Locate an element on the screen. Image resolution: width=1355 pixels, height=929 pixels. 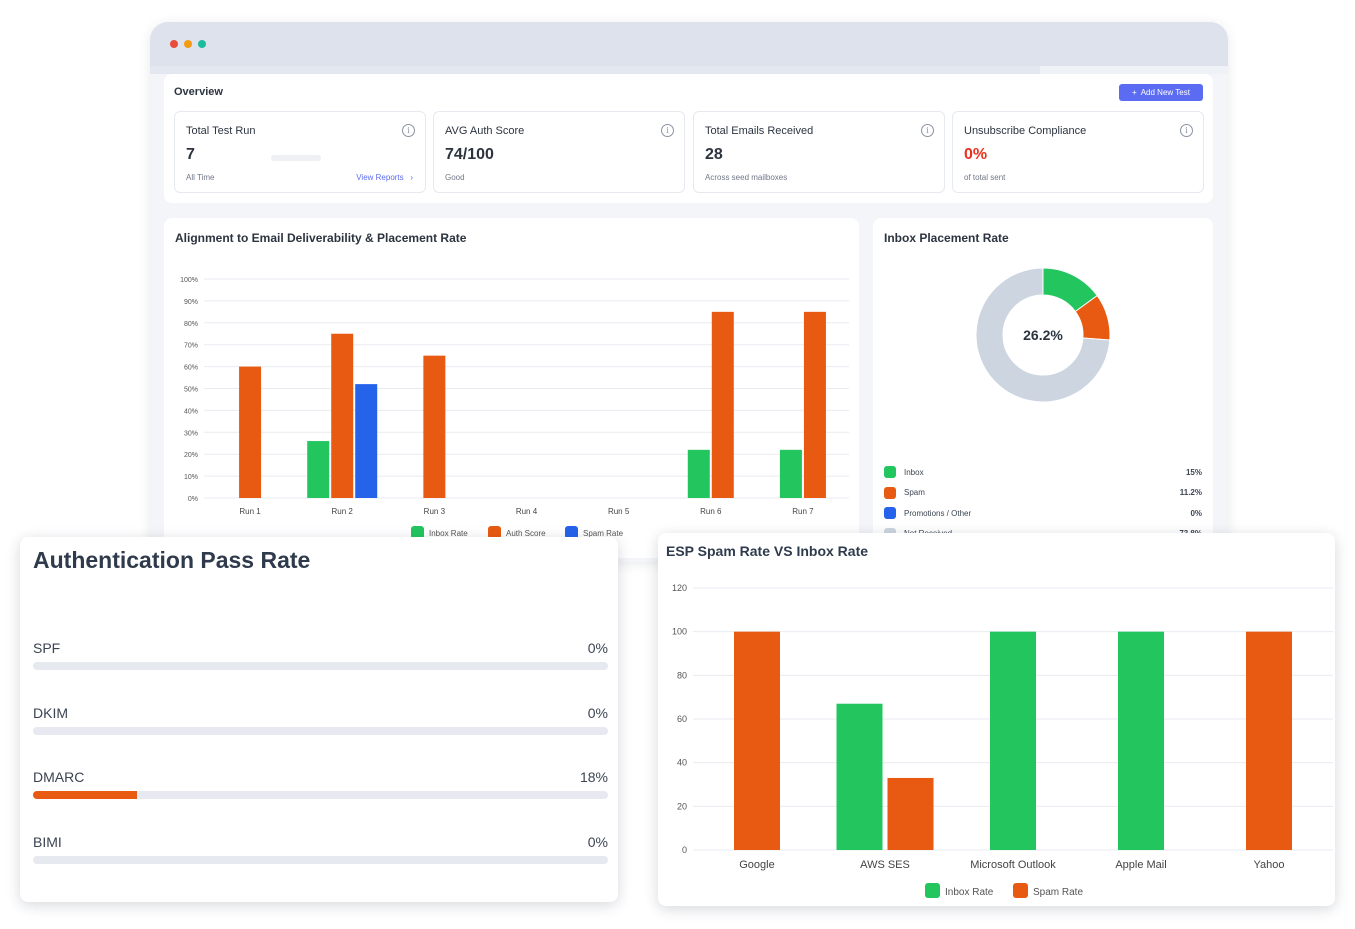
overview-title: Overview is located at coordinates (198, 92).